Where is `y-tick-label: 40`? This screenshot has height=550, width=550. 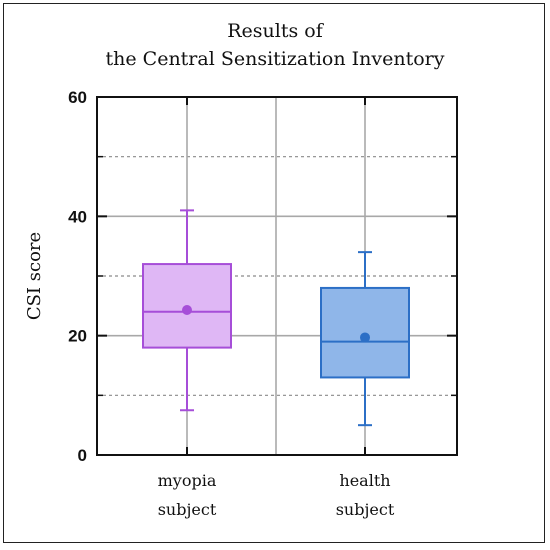
y-tick-label: 40 is located at coordinates (77, 216).